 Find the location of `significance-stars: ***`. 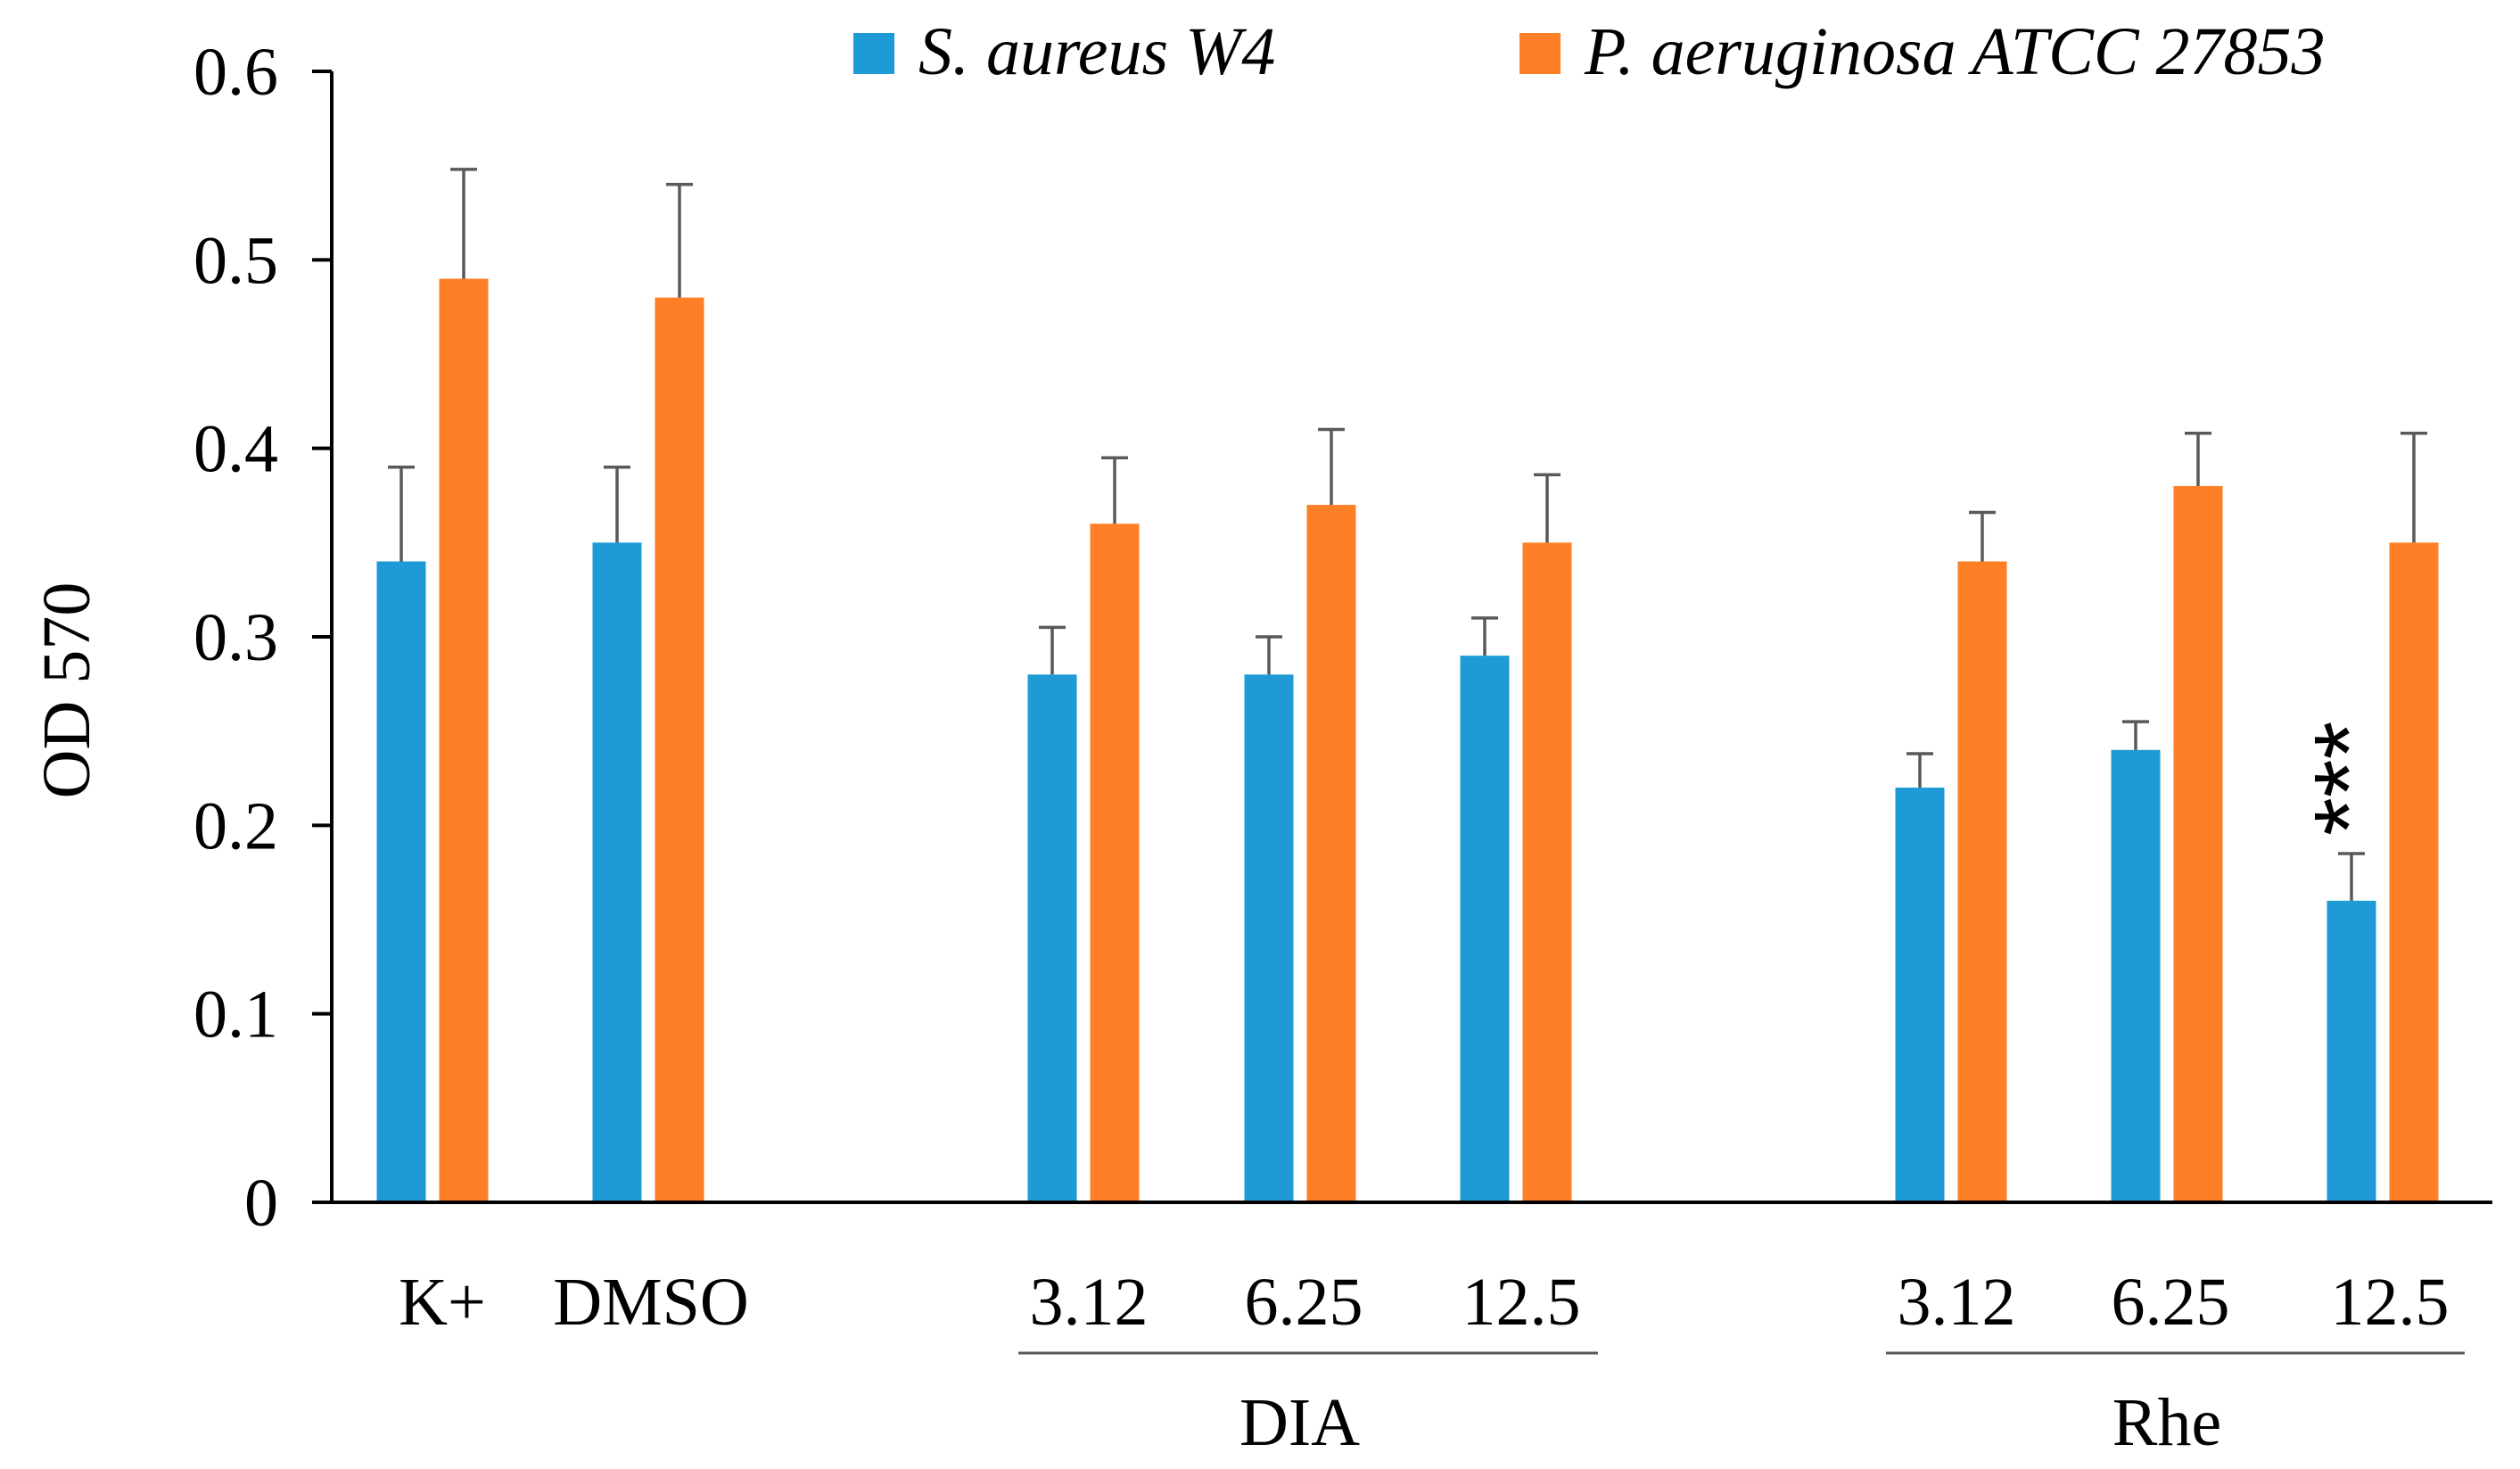

significance-stars: *** is located at coordinates (2349, 779).